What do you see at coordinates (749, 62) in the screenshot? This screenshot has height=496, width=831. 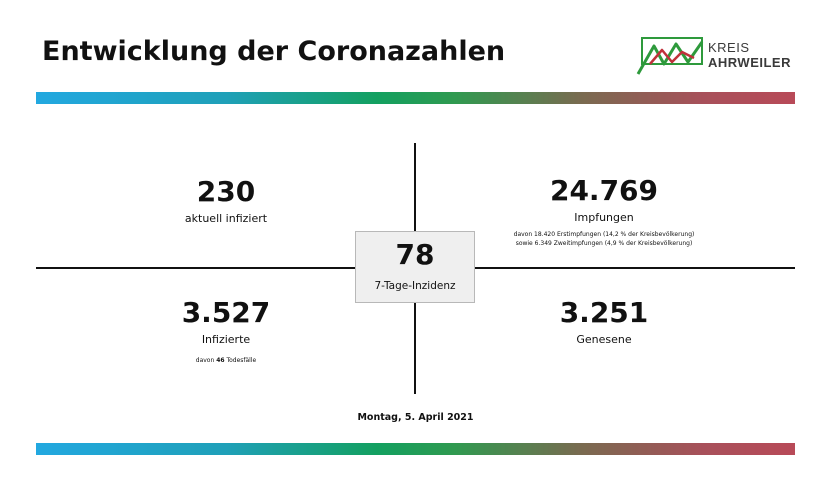 I see `logo-line-ahrweiler: AHRWEILER` at bounding box center [749, 62].